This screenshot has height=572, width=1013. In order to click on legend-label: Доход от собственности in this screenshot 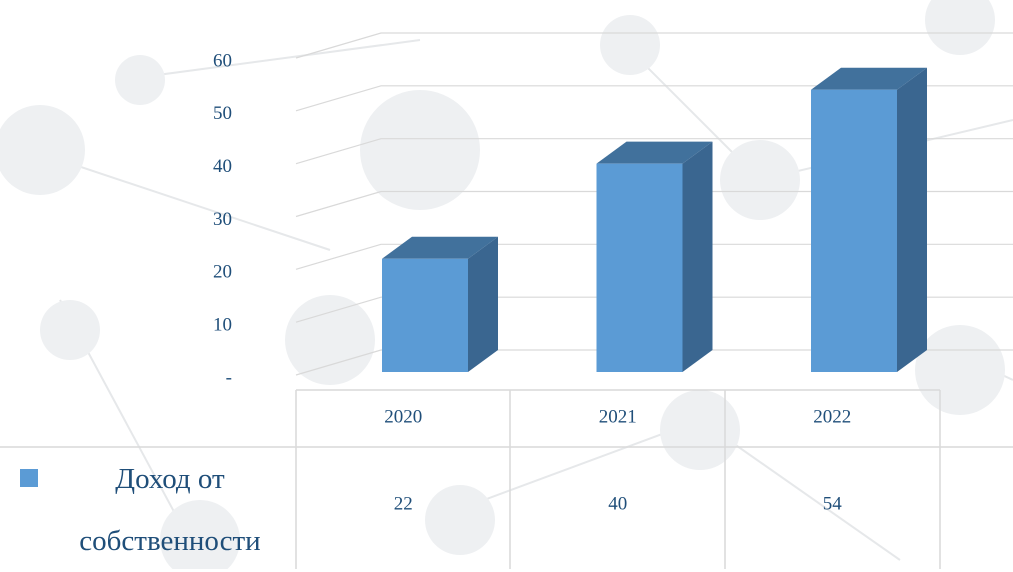, I will do `click(170, 510)`.